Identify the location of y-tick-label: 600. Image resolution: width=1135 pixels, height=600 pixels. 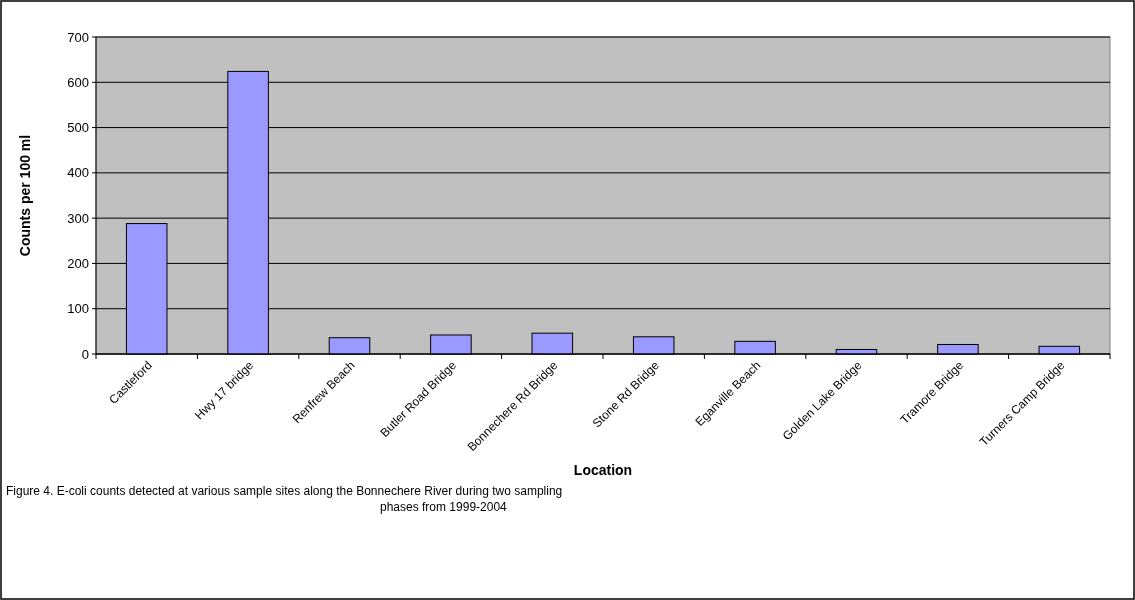
(78, 82).